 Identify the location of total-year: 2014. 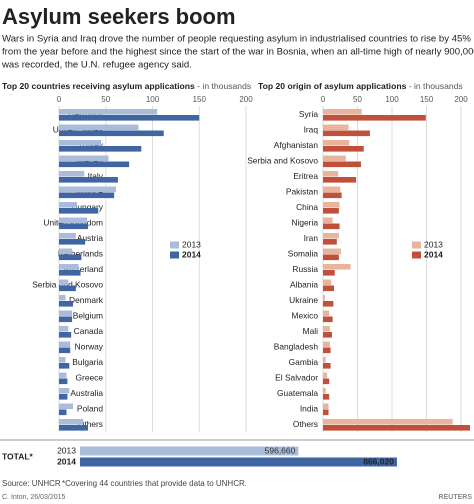
(66, 461).